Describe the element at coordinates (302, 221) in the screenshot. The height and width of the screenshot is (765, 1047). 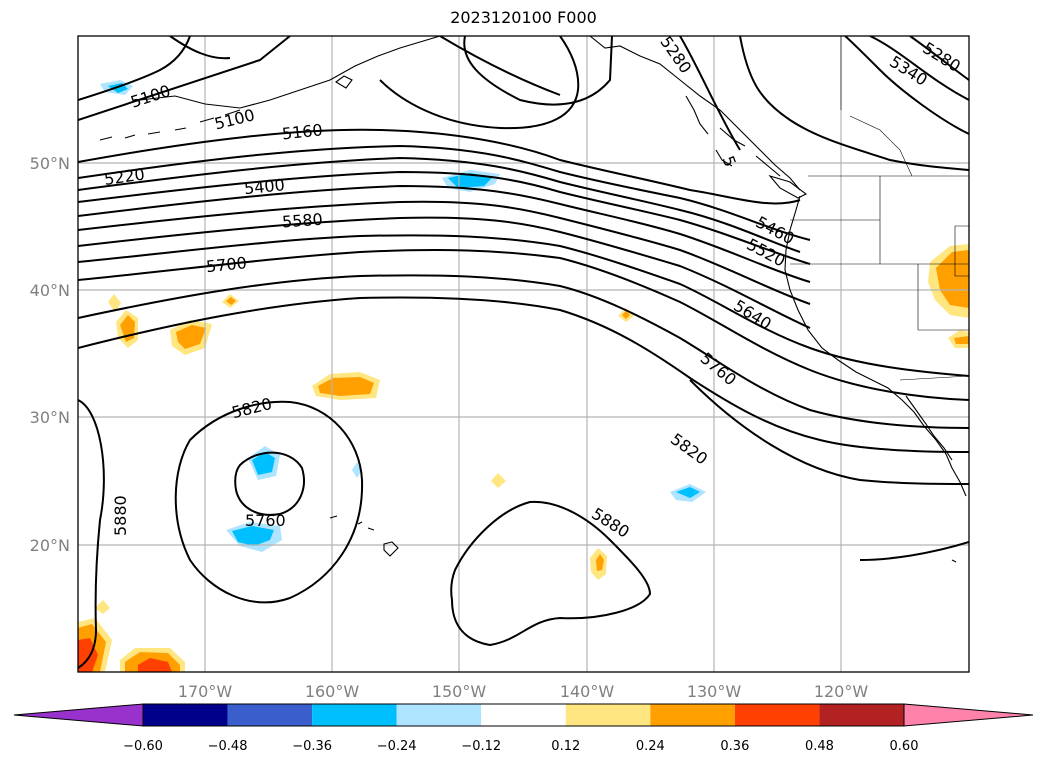
I see `contour-label: 5580` at that location.